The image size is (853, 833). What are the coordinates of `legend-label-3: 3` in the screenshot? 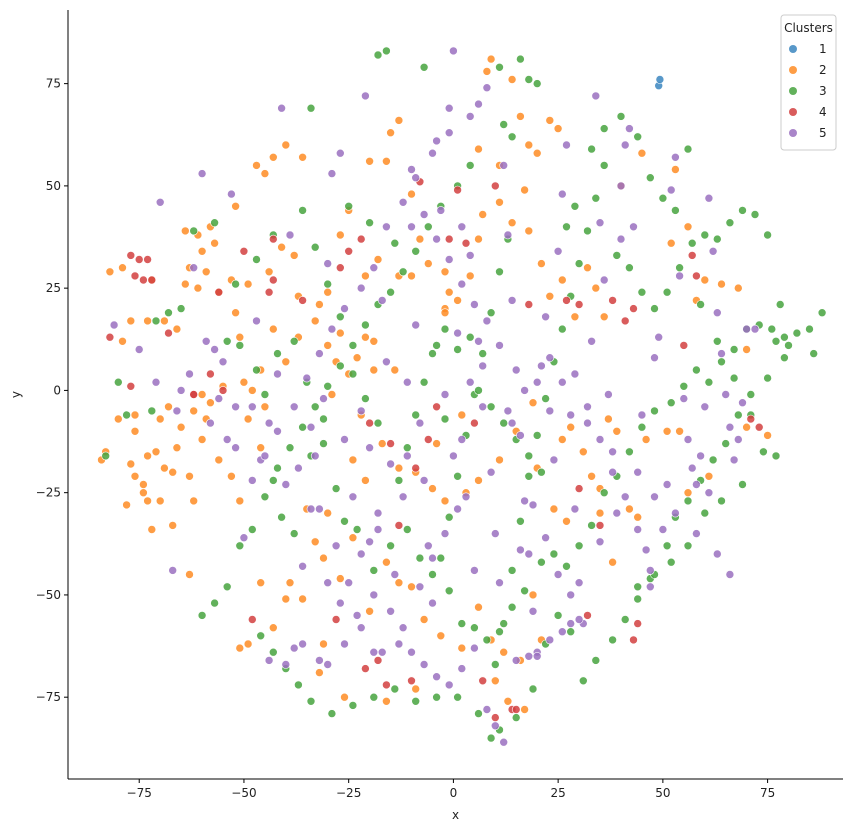 It's located at (823, 91).